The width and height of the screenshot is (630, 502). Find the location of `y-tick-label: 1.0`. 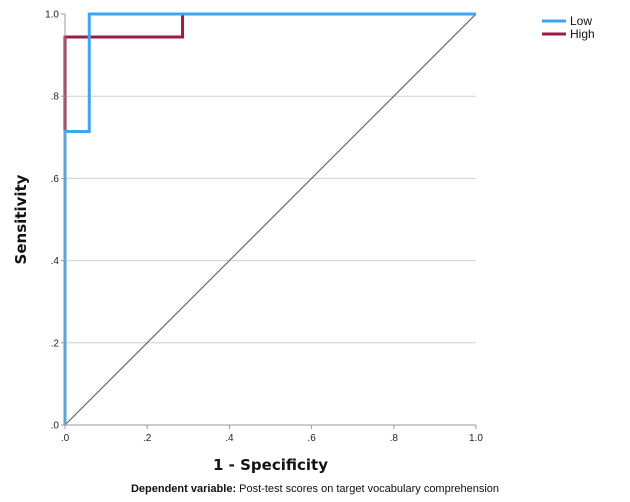

y-tick-label: 1.0 is located at coordinates (52, 15).